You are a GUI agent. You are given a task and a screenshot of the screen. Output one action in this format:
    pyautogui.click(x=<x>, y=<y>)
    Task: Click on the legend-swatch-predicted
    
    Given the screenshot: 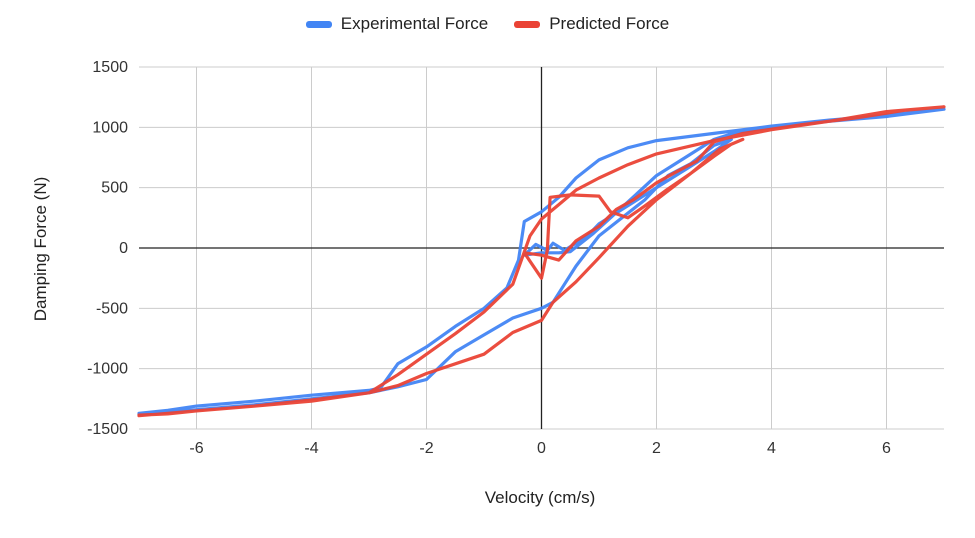 What is the action you would take?
    pyautogui.click(x=527, y=24)
    